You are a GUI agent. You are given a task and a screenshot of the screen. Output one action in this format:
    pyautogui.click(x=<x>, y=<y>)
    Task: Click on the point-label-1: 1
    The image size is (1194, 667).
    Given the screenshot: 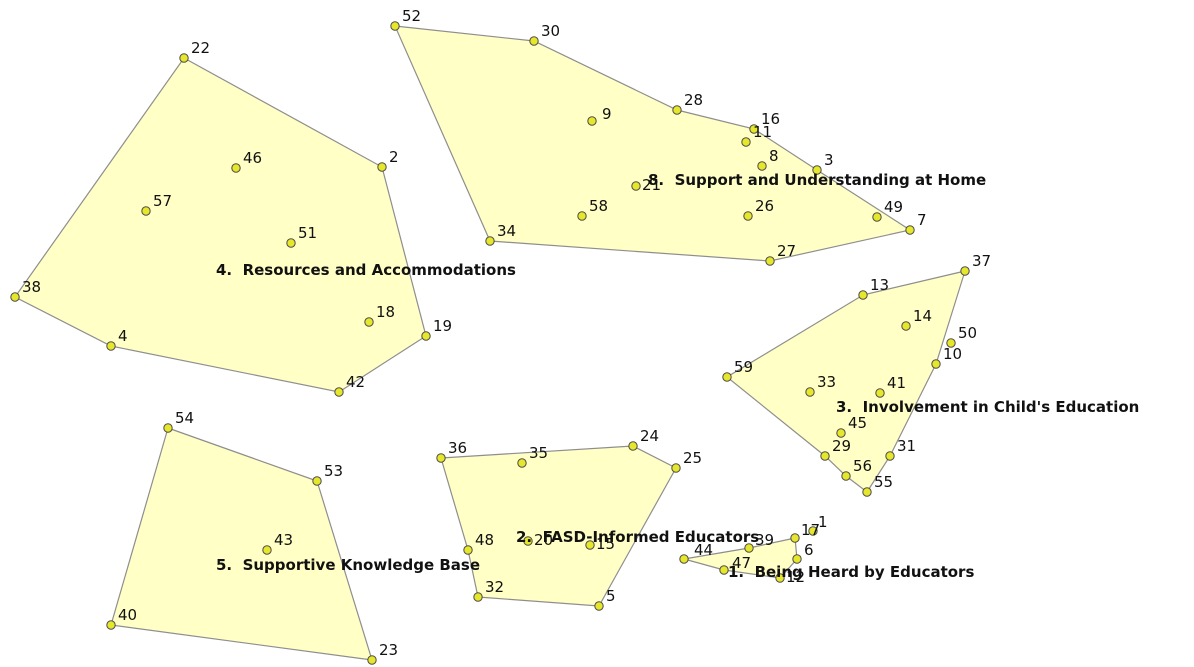 What is the action you would take?
    pyautogui.click(x=823, y=522)
    